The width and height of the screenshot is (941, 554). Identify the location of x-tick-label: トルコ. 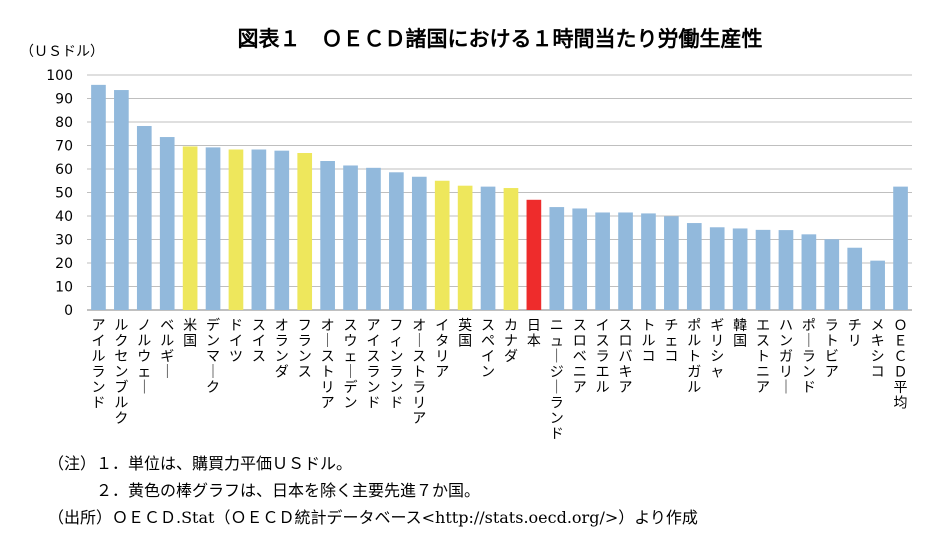
(648, 341).